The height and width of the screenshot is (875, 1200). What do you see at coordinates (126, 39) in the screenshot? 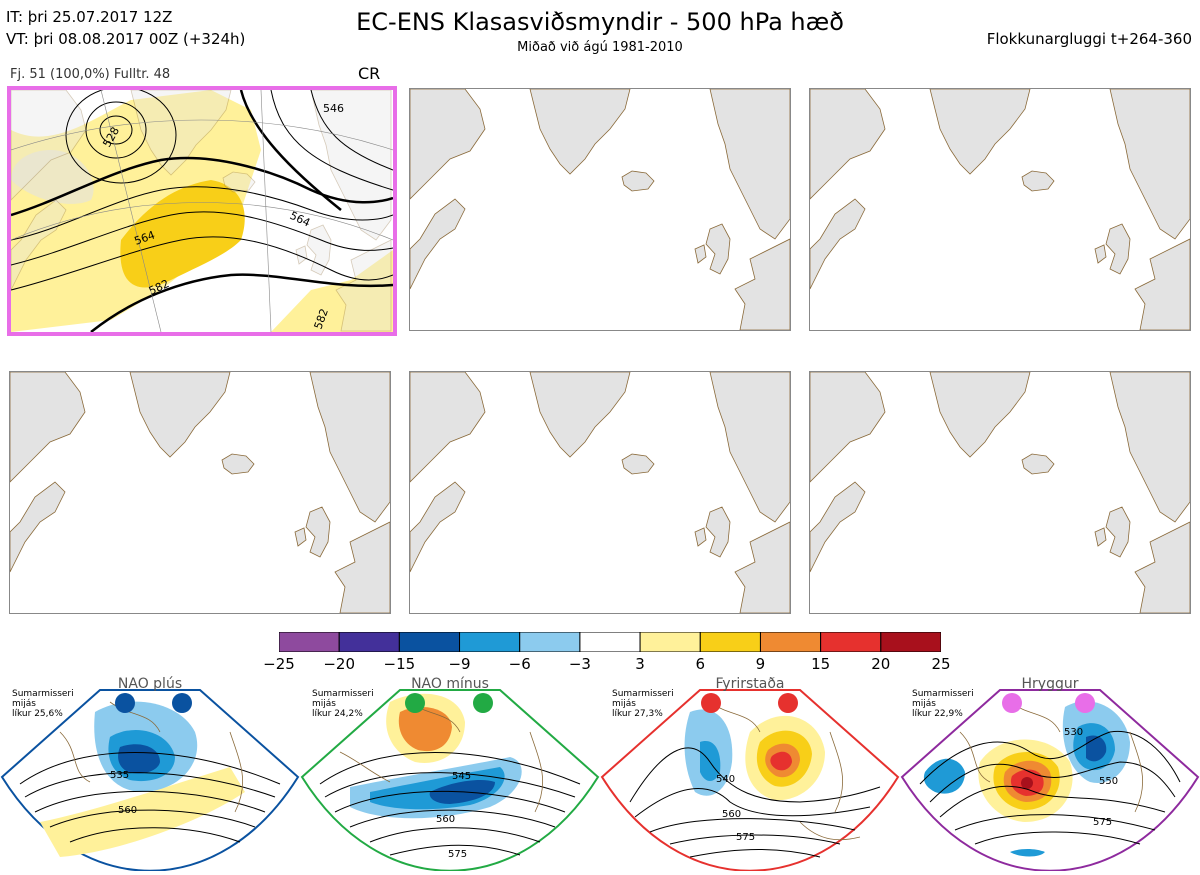
I see `valid-time: VT: þri 08.08.2017 00Z (+324h)` at bounding box center [126, 39].